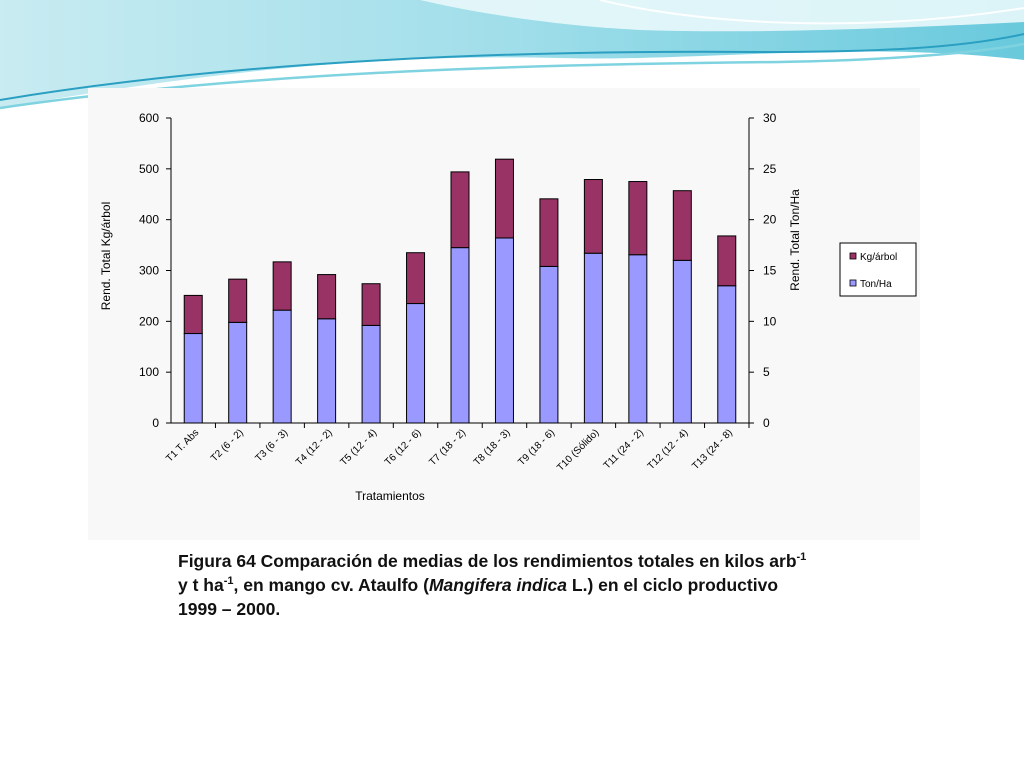 The height and width of the screenshot is (768, 1024). What do you see at coordinates (149, 220) in the screenshot?
I see `y-tick-label-left: 400` at bounding box center [149, 220].